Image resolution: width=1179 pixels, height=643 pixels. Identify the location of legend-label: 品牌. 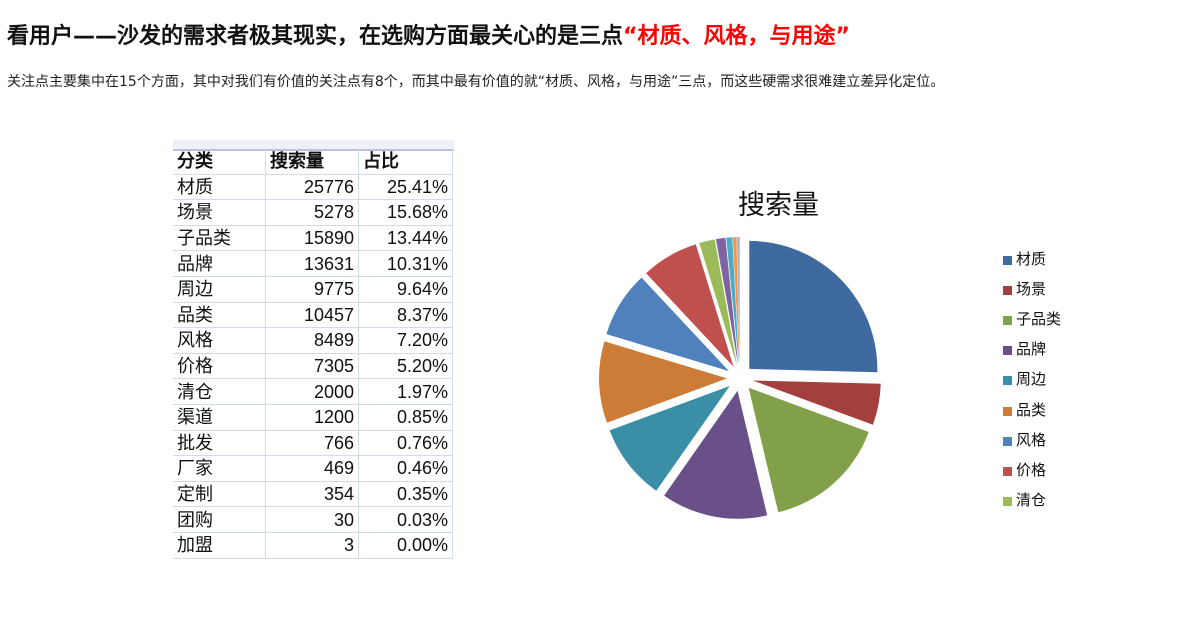
(1031, 349).